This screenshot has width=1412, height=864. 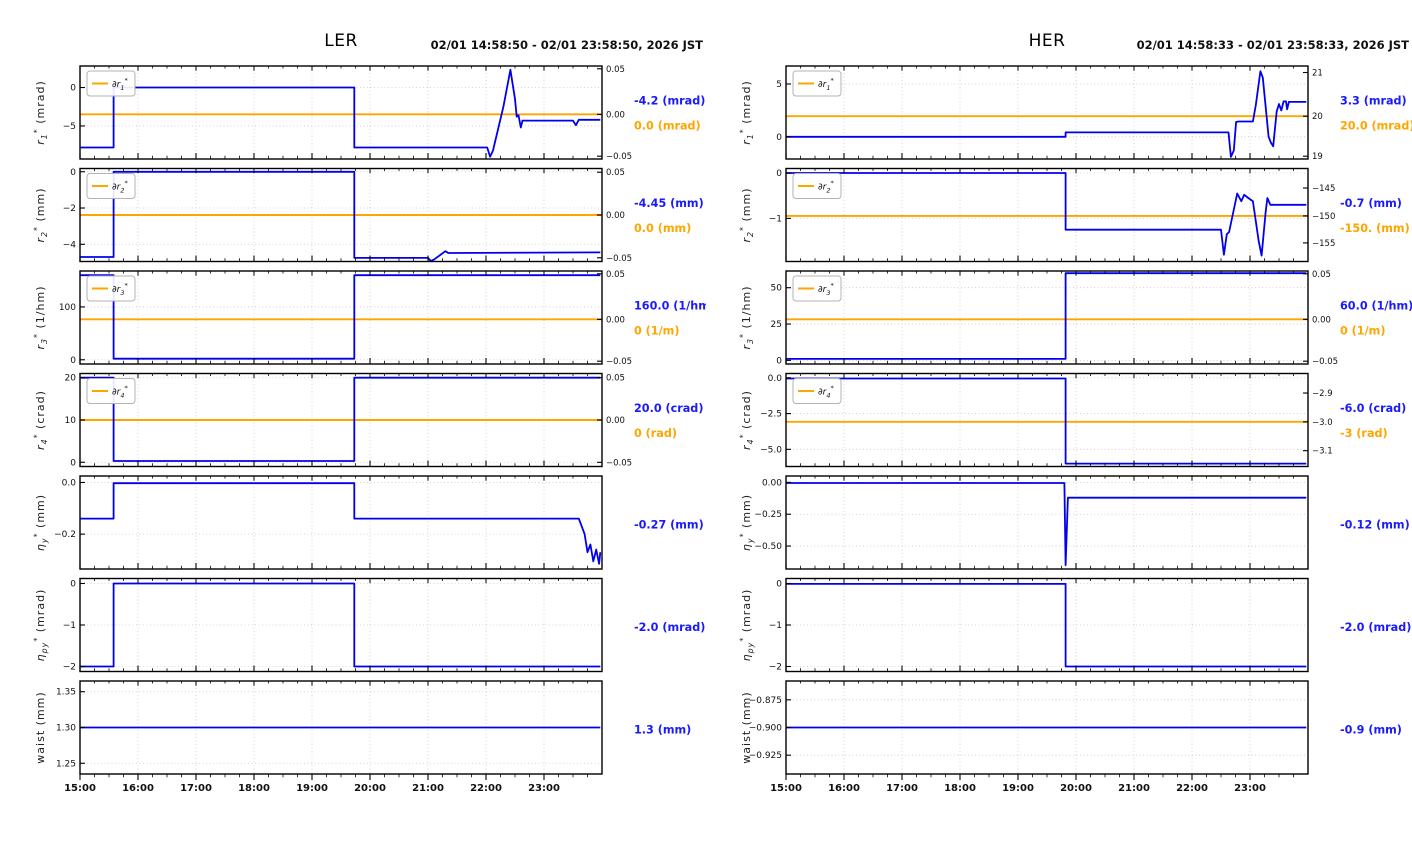 What do you see at coordinates (668, 408) in the screenshot?
I see `current-value-label: 20.0 (crad)` at bounding box center [668, 408].